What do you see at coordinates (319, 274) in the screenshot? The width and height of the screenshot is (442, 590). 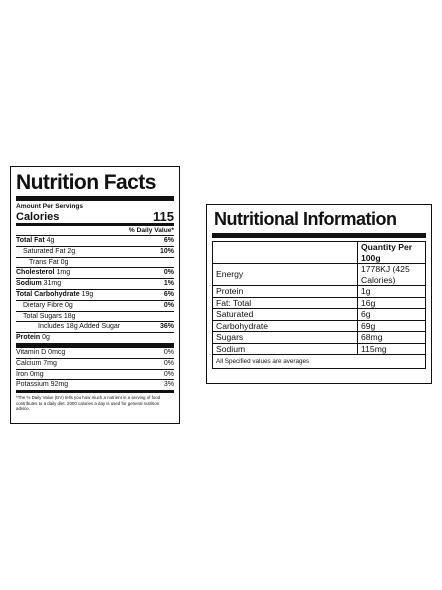 I see `table-row-energy: Energy 1778KJ (425 Calories)` at bounding box center [319, 274].